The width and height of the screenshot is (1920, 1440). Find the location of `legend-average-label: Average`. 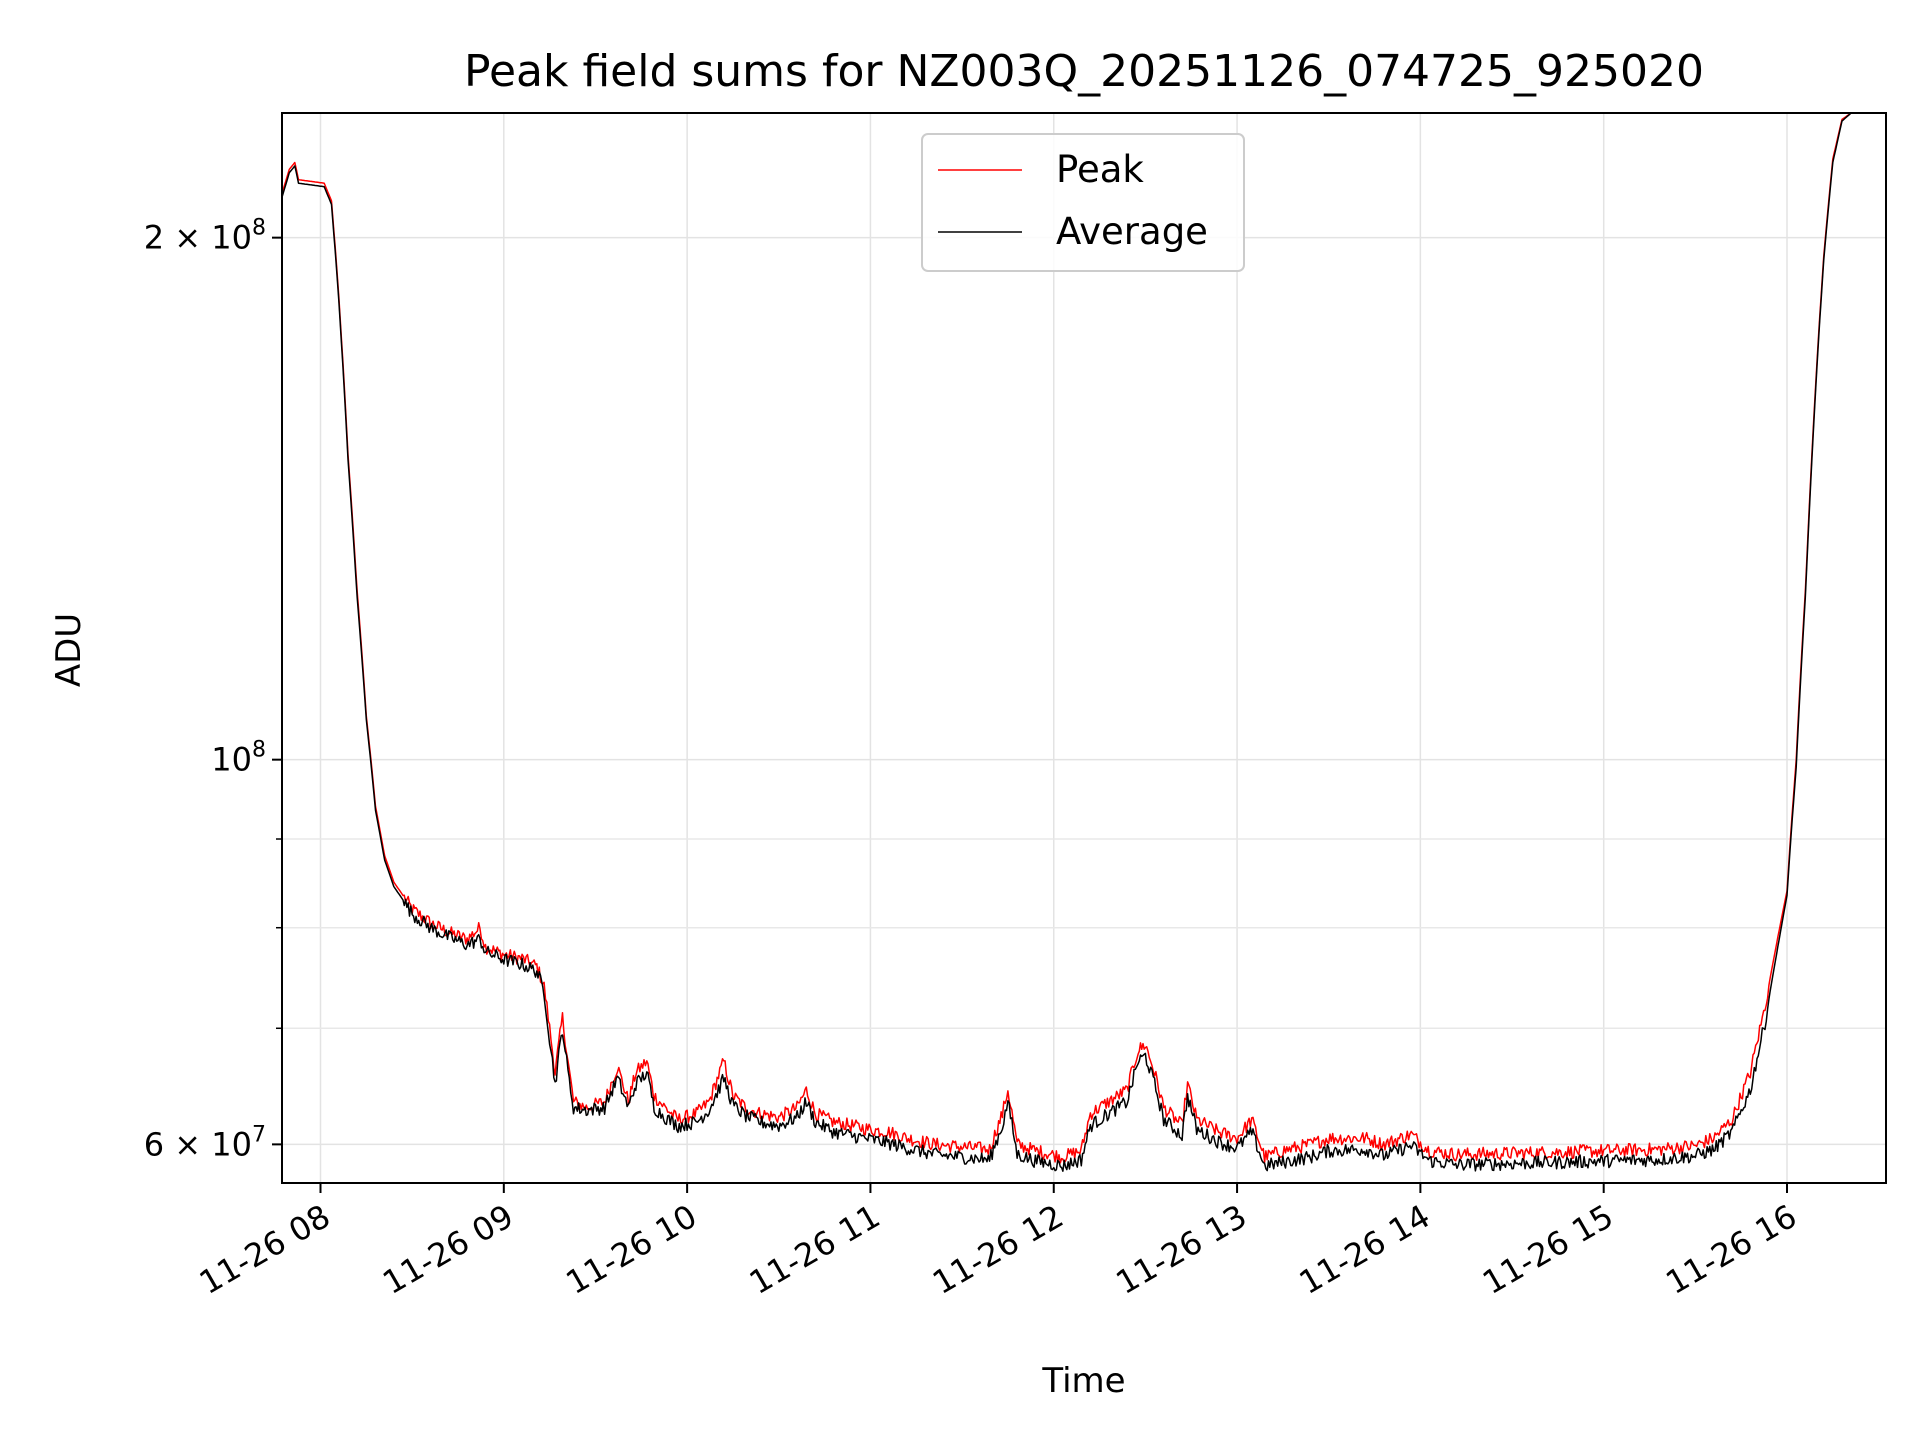

legend-average-label: Average is located at coordinates (1132, 231).